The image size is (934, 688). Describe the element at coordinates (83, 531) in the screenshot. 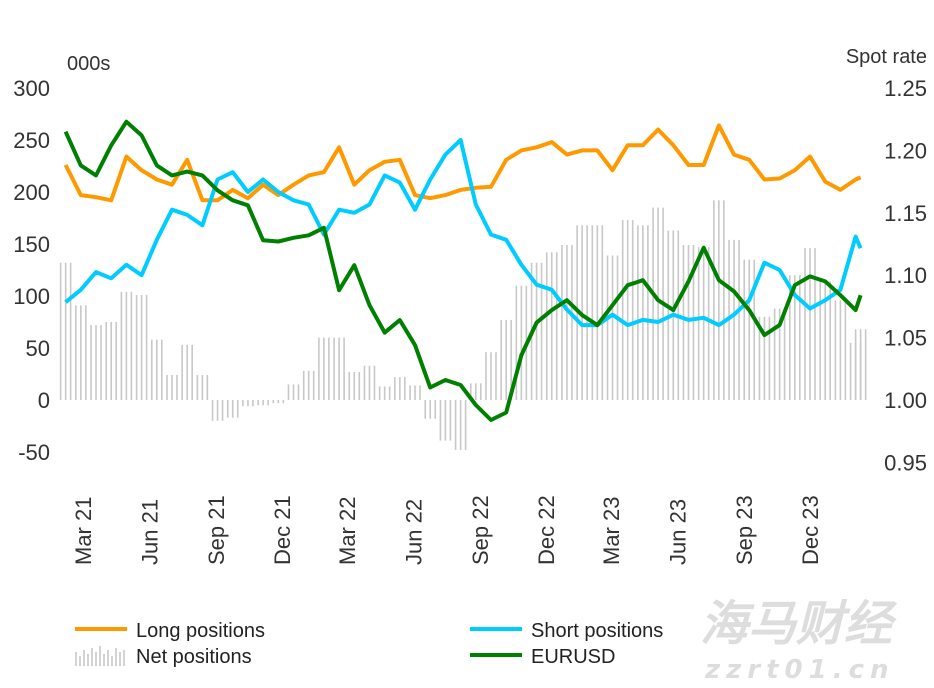

I see `x-tick-label: Mar 21` at that location.